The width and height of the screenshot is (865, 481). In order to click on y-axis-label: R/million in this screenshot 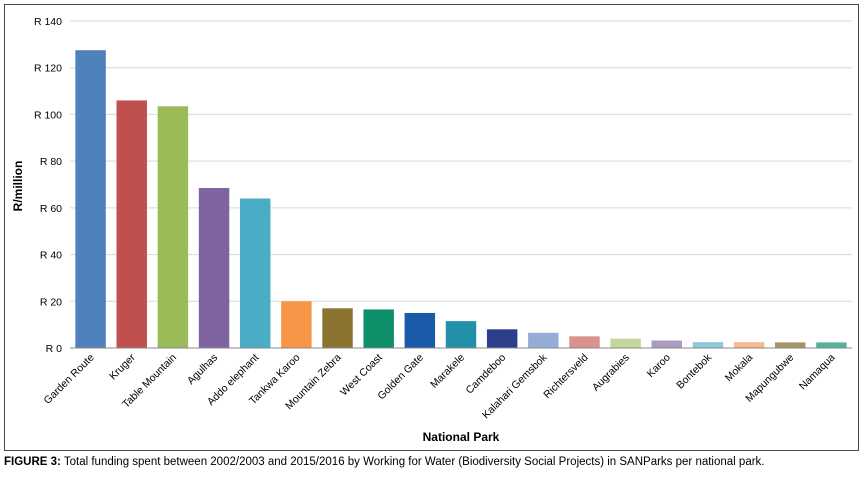, I will do `click(18, 186)`.